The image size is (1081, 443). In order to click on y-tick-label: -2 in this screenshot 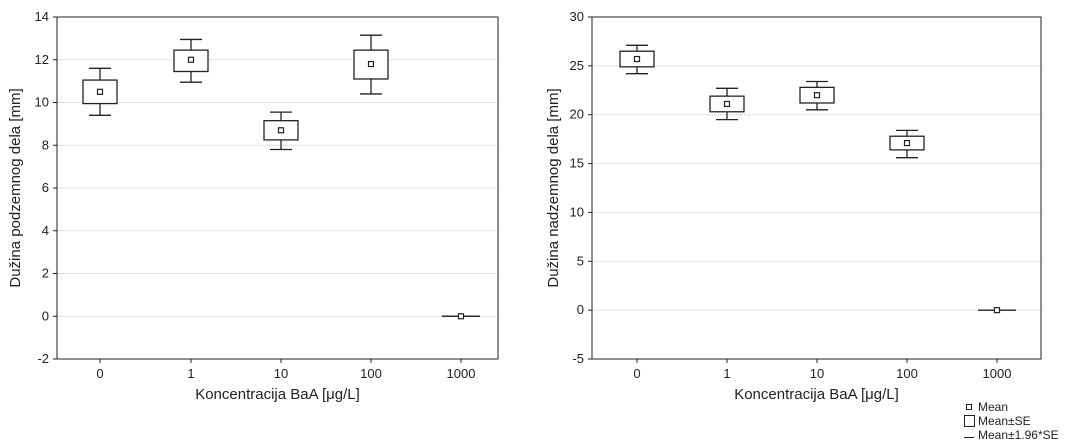, I will do `click(43, 358)`.